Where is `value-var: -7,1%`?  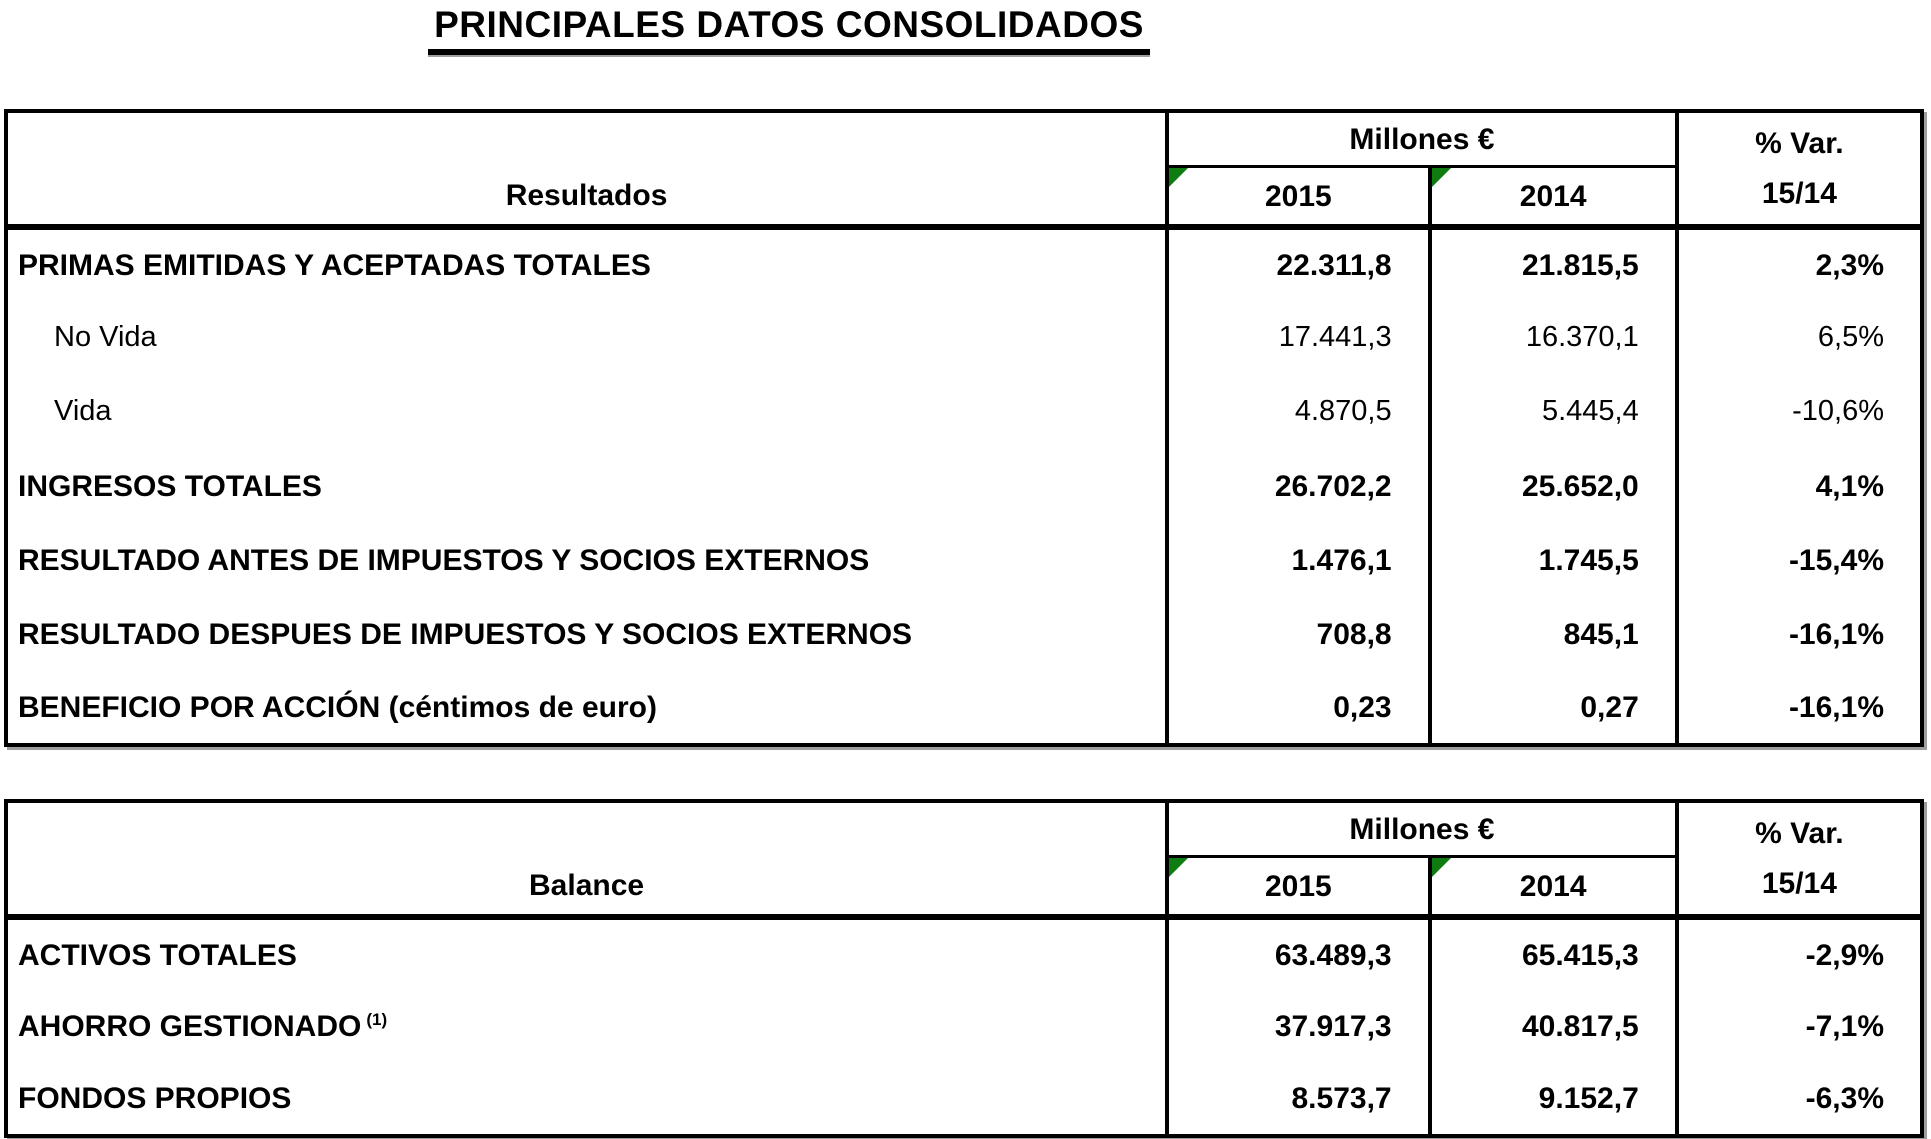
value-var: -7,1% is located at coordinates (1844, 1026).